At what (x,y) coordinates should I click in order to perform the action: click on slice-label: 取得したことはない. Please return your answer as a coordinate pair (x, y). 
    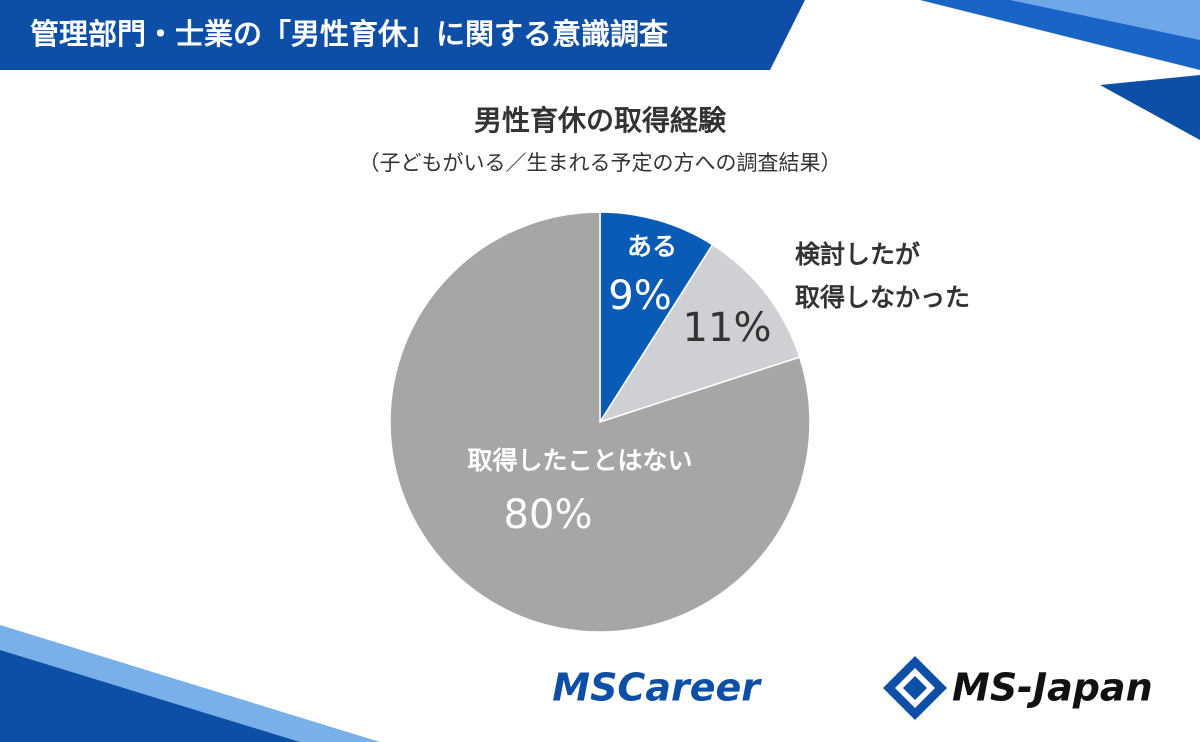
    Looking at the image, I should click on (579, 460).